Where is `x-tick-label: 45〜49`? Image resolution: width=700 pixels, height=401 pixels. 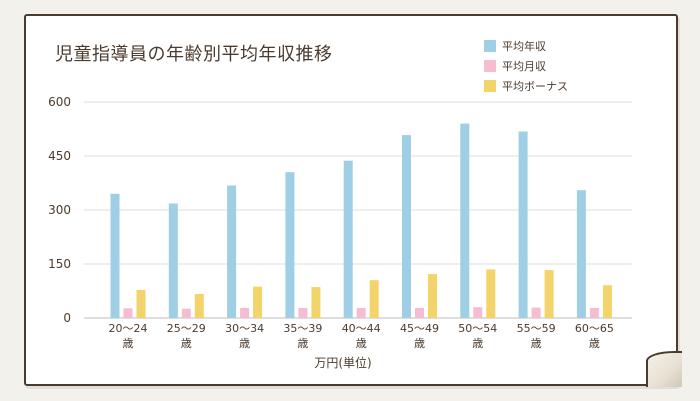 x-tick-label: 45〜49 is located at coordinates (419, 328).